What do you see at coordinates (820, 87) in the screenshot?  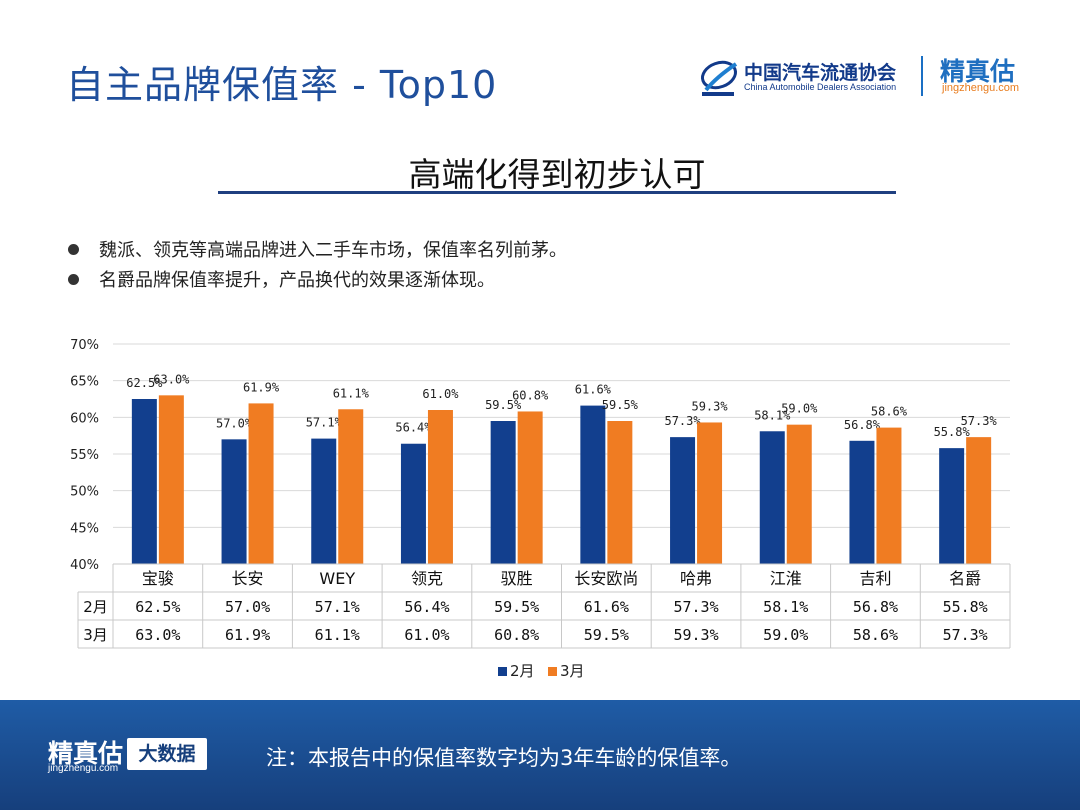 I see `caada-name-en: China Automobile Dealers Association` at bounding box center [820, 87].